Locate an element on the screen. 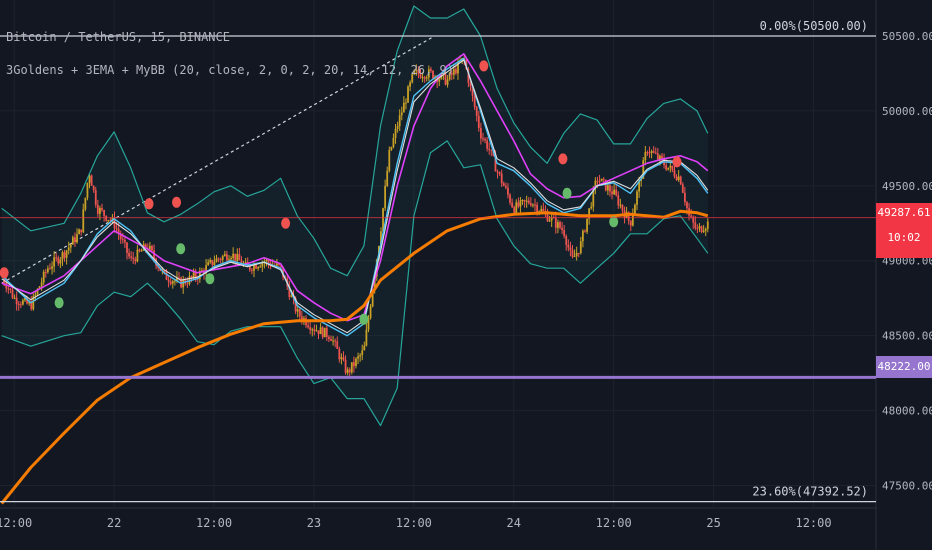 This screenshot has width=932, height=550. buy-signal-dot is located at coordinates (614, 222).